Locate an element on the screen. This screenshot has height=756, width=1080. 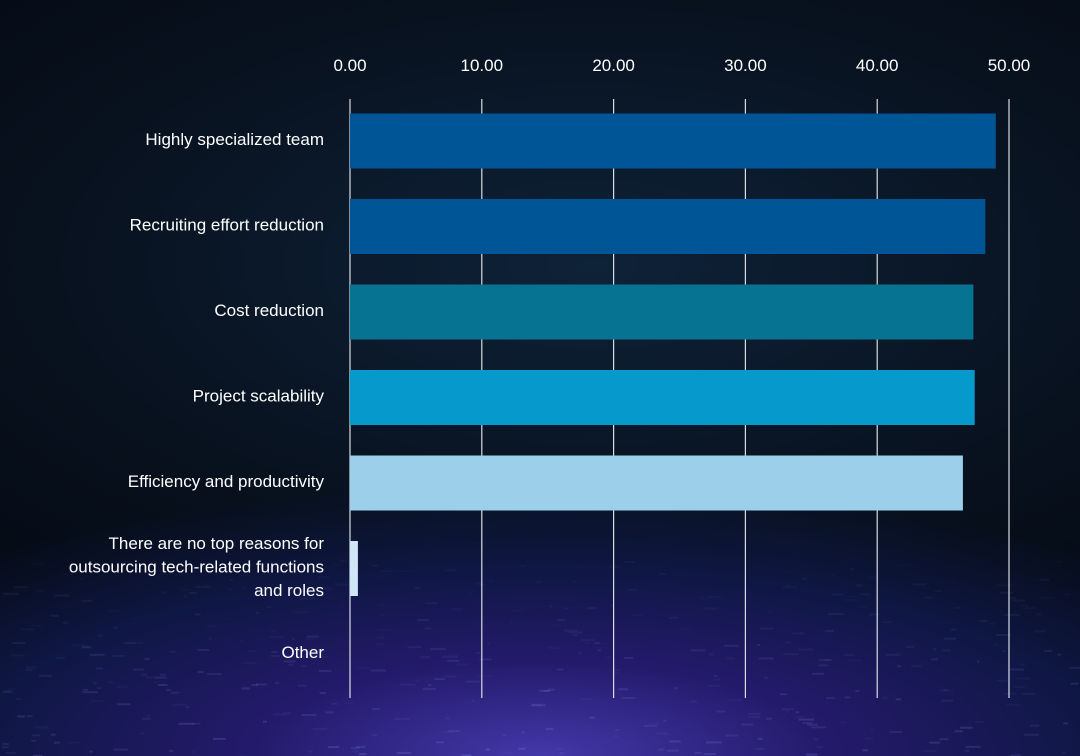
category-label: Efficiency and productivity is located at coordinates (226, 481).